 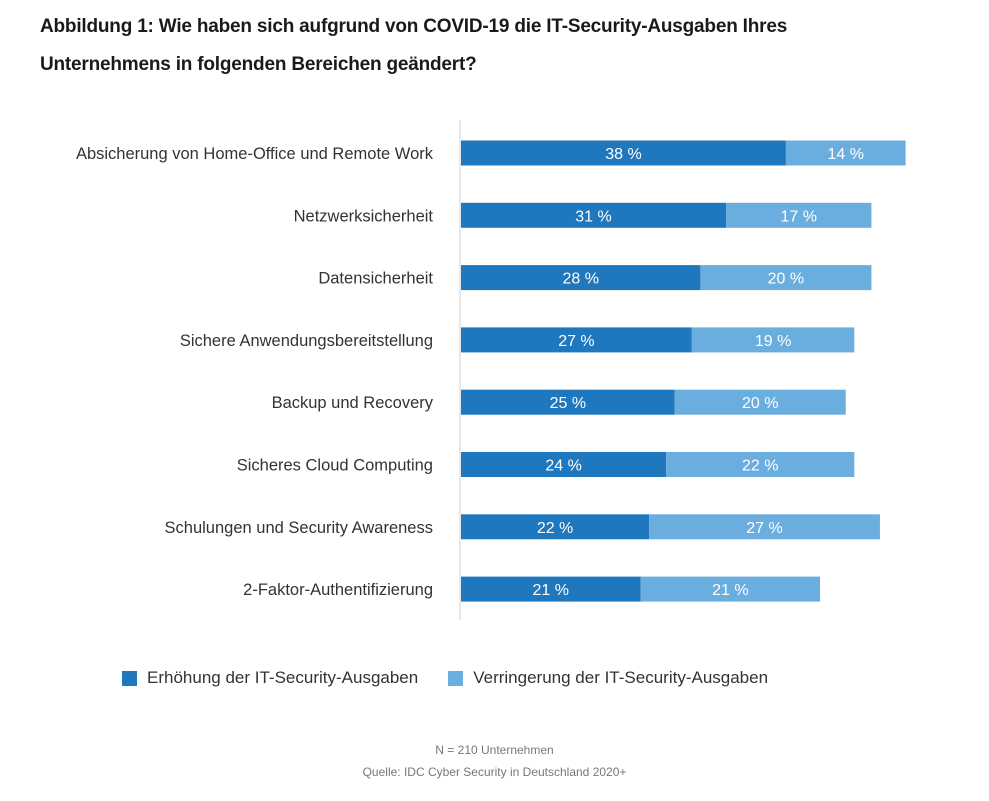 What do you see at coordinates (456, 678) in the screenshot?
I see `legend-swatch-decrease` at bounding box center [456, 678].